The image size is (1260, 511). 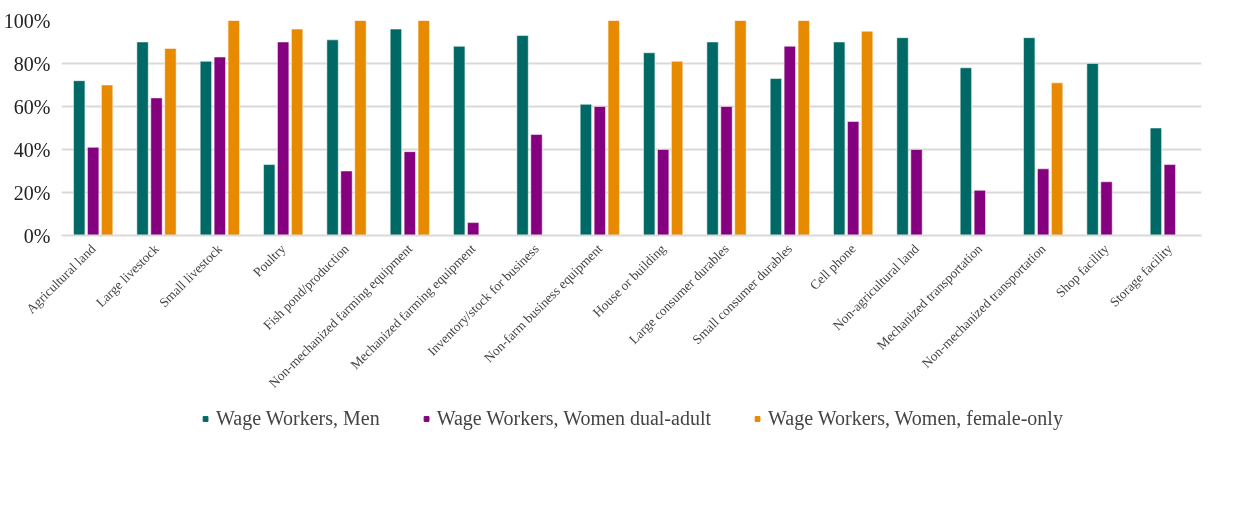 What do you see at coordinates (32, 149) in the screenshot?
I see `y-tick-label: 40%` at bounding box center [32, 149].